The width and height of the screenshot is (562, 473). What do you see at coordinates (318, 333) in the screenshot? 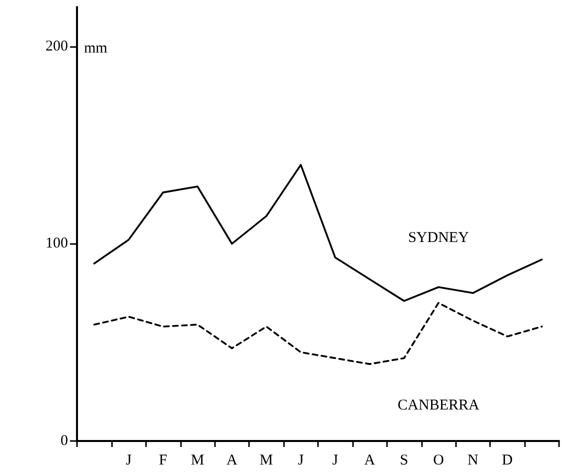
I see `line-series` at bounding box center [318, 333].